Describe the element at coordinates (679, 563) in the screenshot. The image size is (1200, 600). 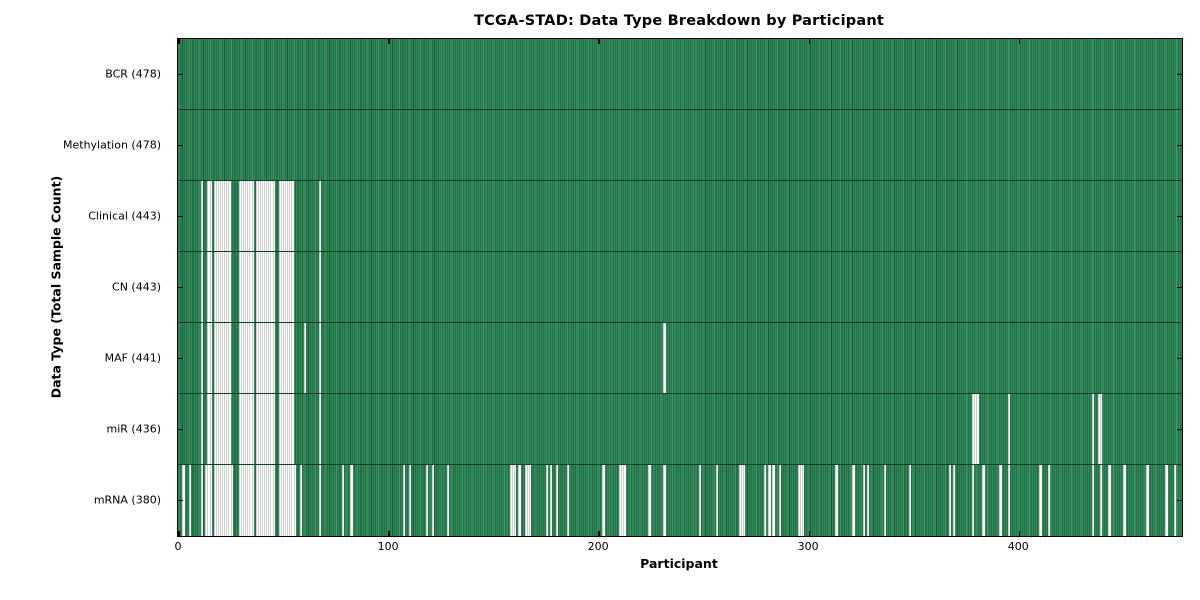
I see `x-axis-label: Participant` at that location.